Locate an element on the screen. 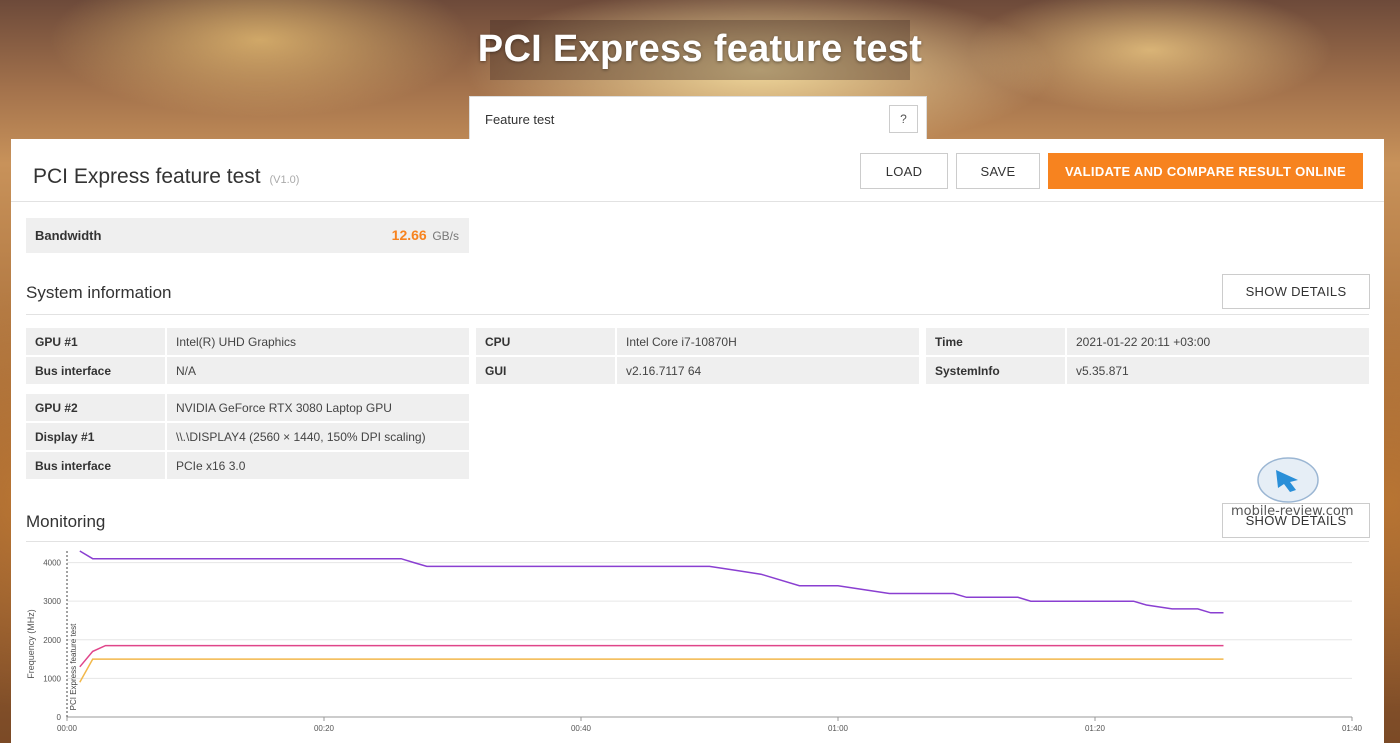 This screenshot has width=1400, height=743. info-row: SystemInfo v5.35.871 is located at coordinates (1147, 370).